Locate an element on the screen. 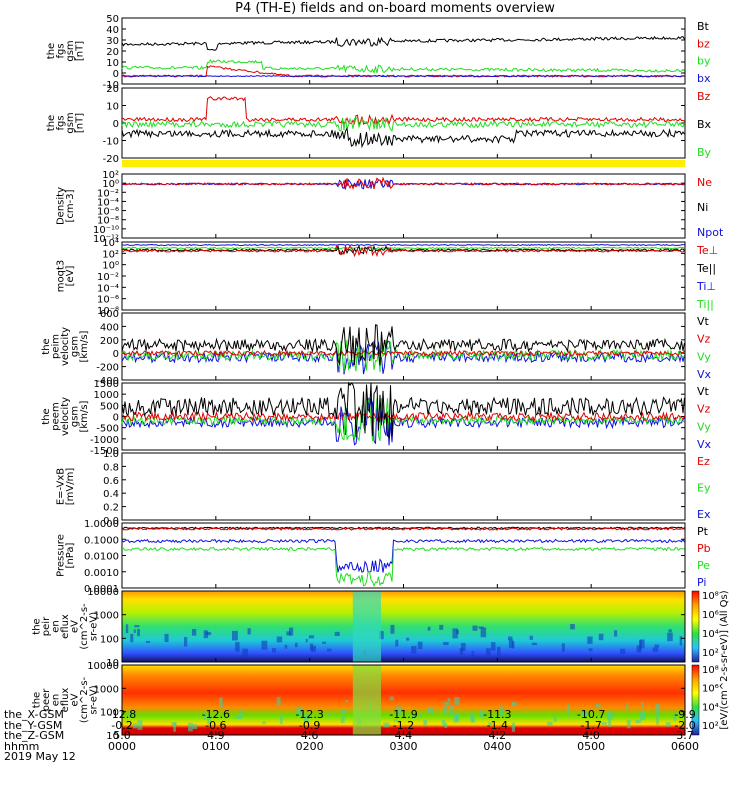 This screenshot has width=750, height=800. y-tick-label: 10000 is located at coordinates (103, 592).